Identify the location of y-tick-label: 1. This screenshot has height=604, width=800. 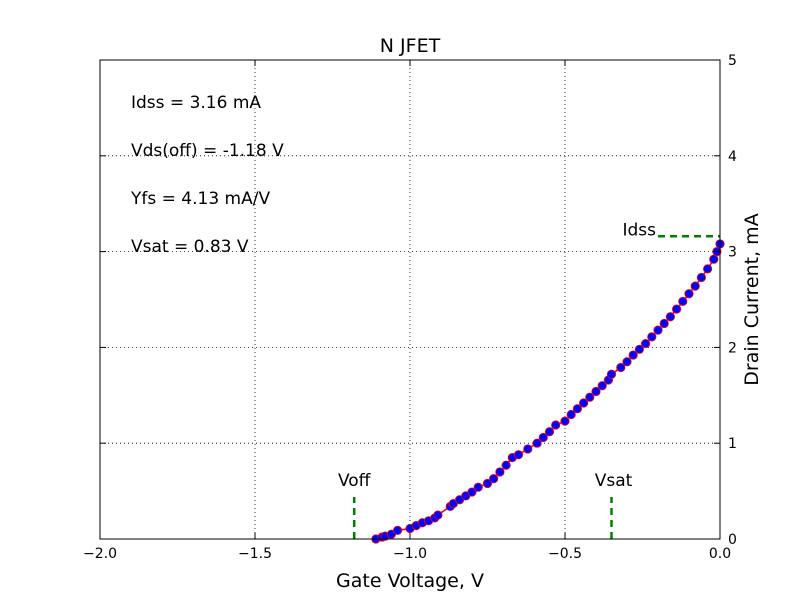
(732, 444).